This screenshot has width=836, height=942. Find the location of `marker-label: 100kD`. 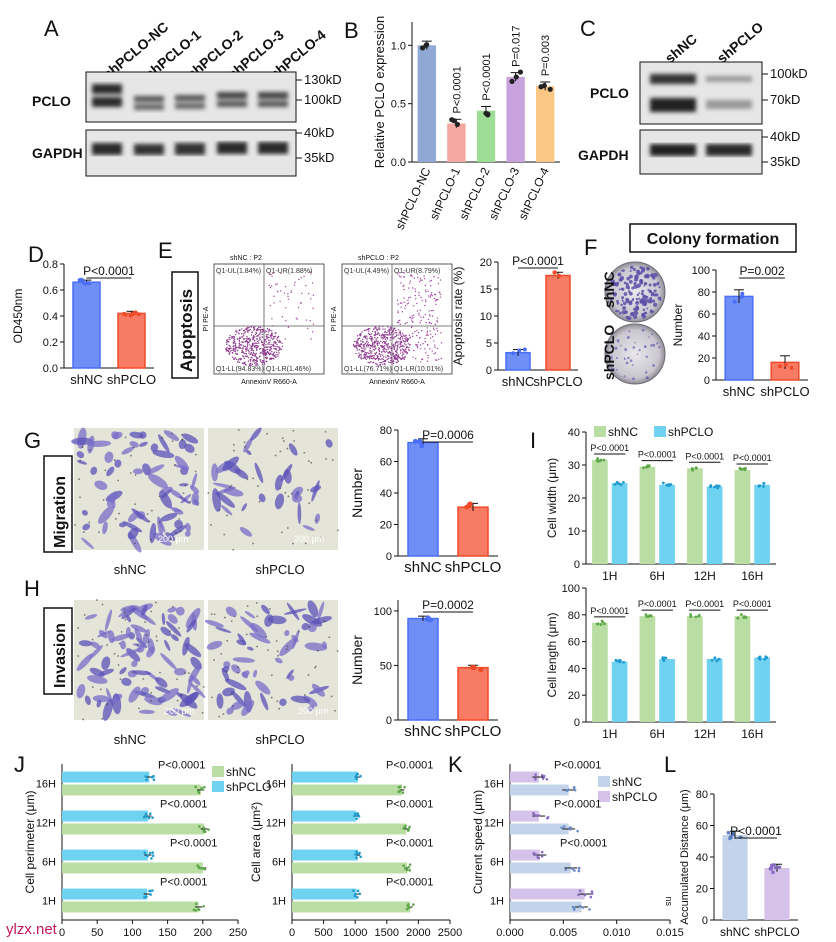

marker-label: 100kD is located at coordinates (789, 73).